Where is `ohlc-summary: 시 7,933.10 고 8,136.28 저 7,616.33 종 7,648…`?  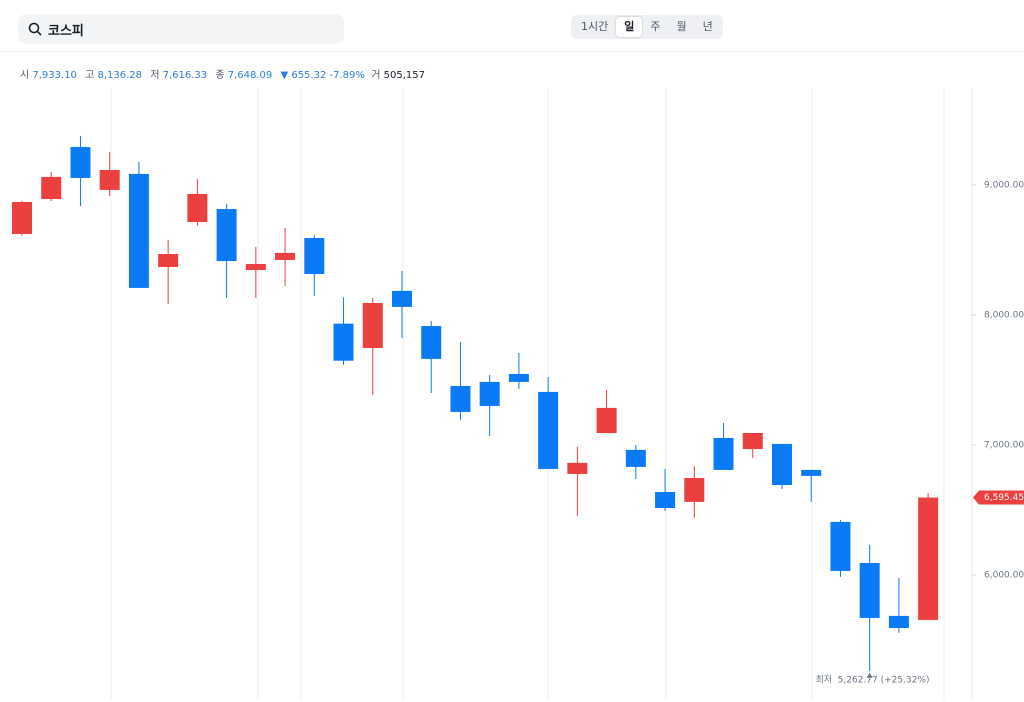
ohlc-summary: 시 7,933.10 고 8,136.28 저 7,616.33 종 7,648… is located at coordinates (222, 73).